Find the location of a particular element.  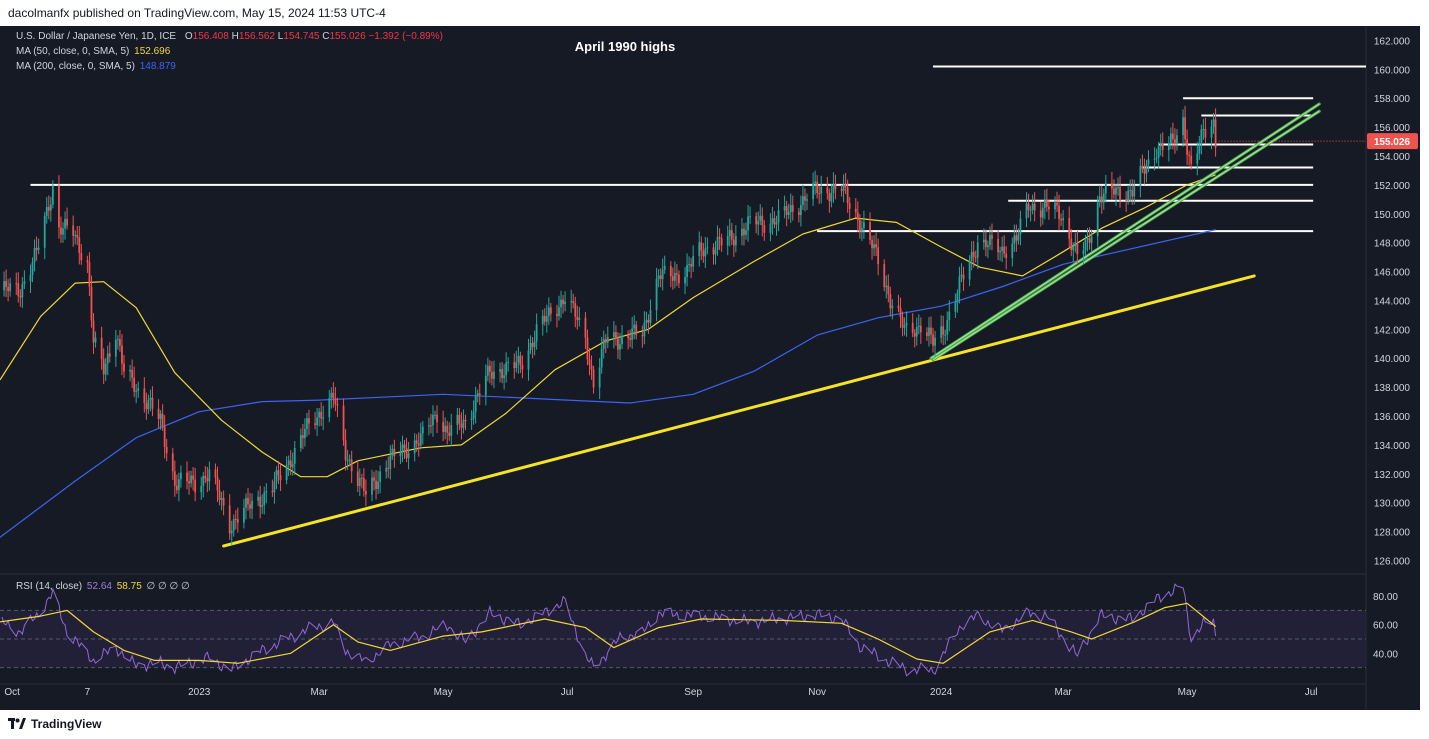

price-tick-label: 128.000 is located at coordinates (1392, 533).